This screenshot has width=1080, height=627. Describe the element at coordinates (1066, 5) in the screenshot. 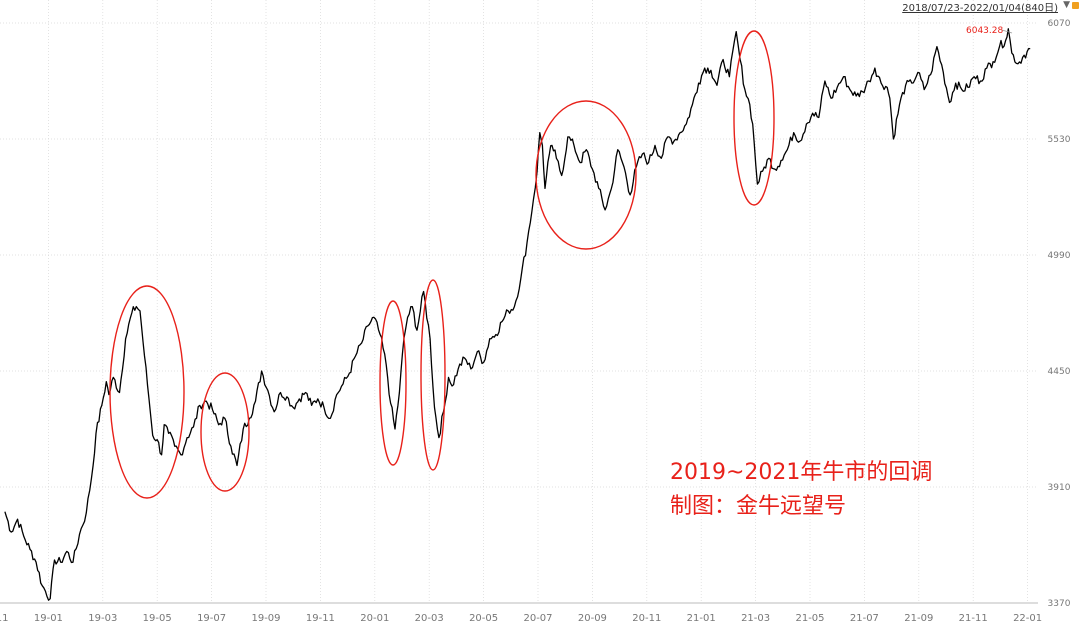

I see `dropdown-arrow-icon: ▼` at that location.